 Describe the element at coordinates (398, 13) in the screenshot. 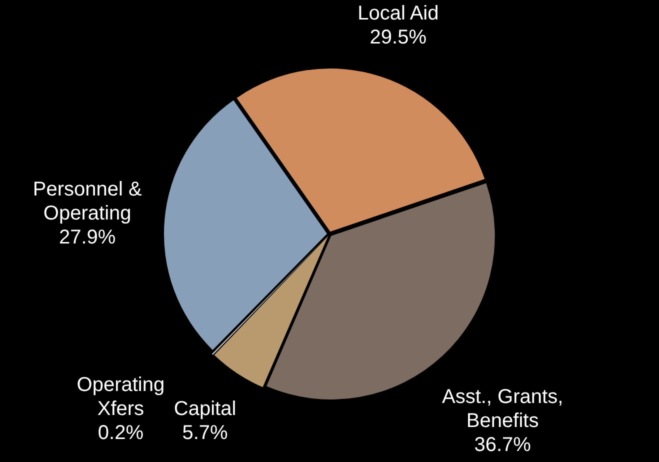

I see `slice-label: Local Aid` at that location.